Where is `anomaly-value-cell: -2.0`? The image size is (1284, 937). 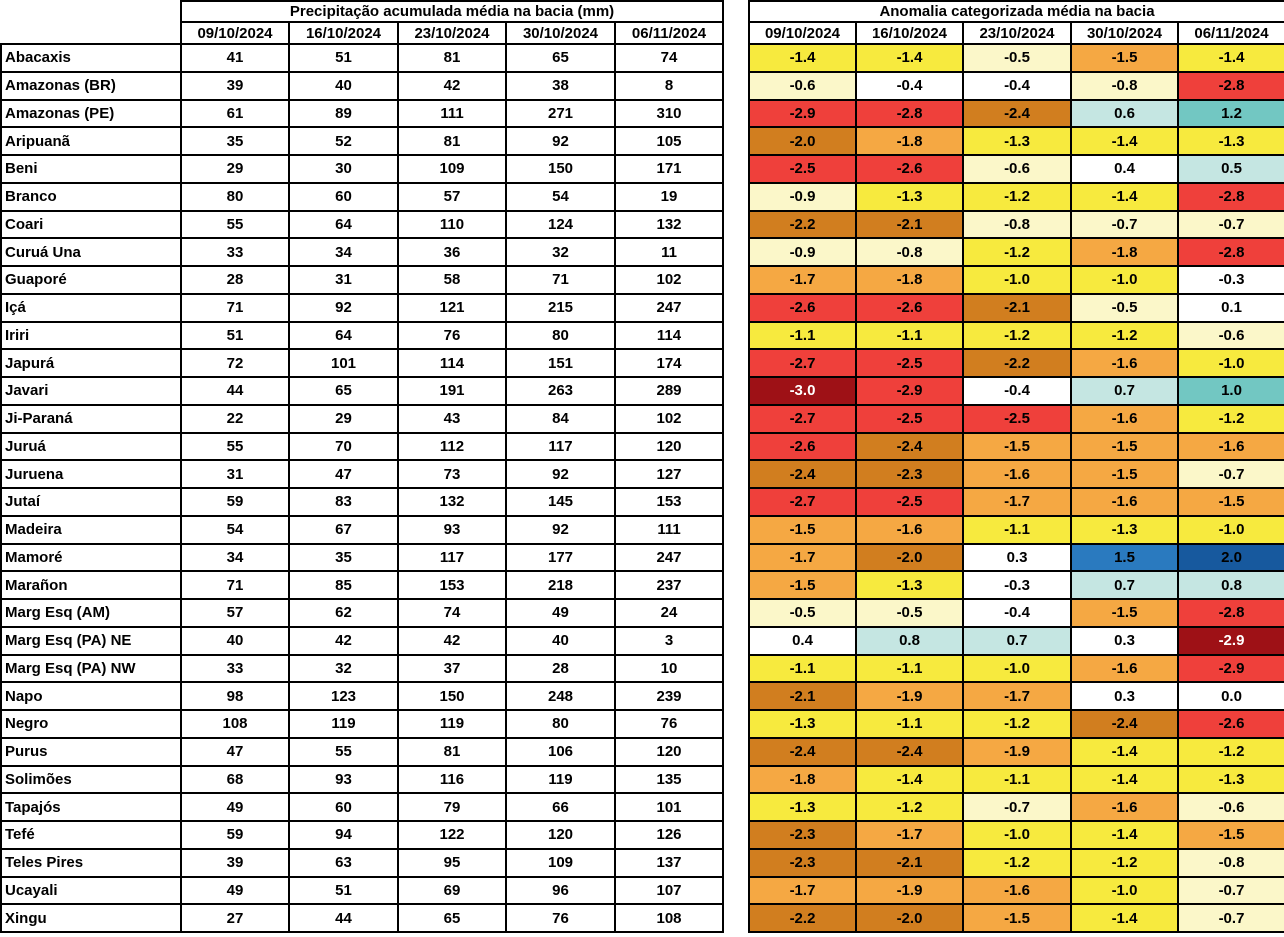 anomaly-value-cell: -2.0 is located at coordinates (802, 141).